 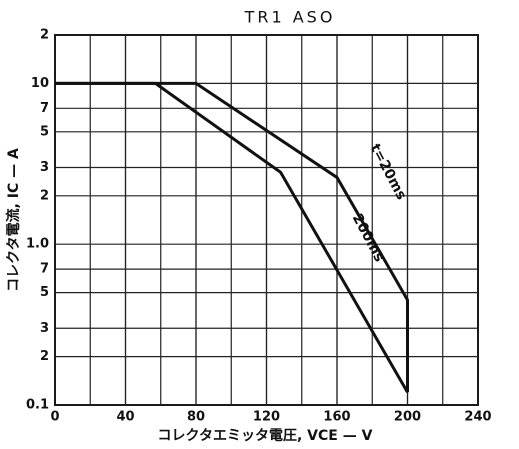 I want to click on x-tick-label: 0, so click(x=54, y=417).